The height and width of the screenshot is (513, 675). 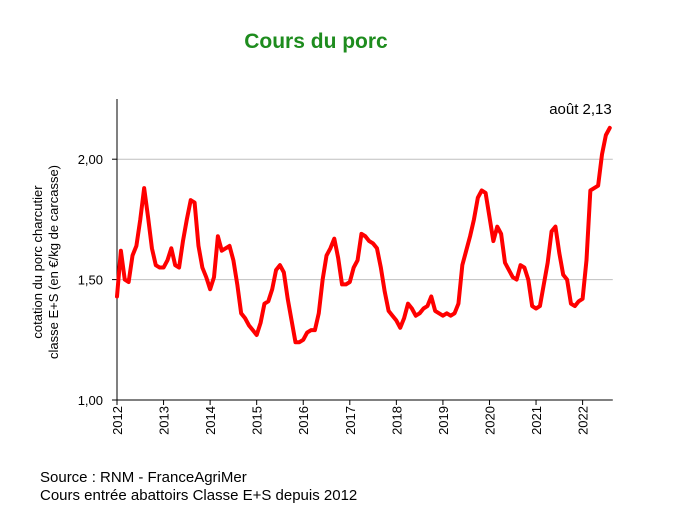 What do you see at coordinates (489, 420) in the screenshot?
I see `x-tick-label: 2020` at bounding box center [489, 420].